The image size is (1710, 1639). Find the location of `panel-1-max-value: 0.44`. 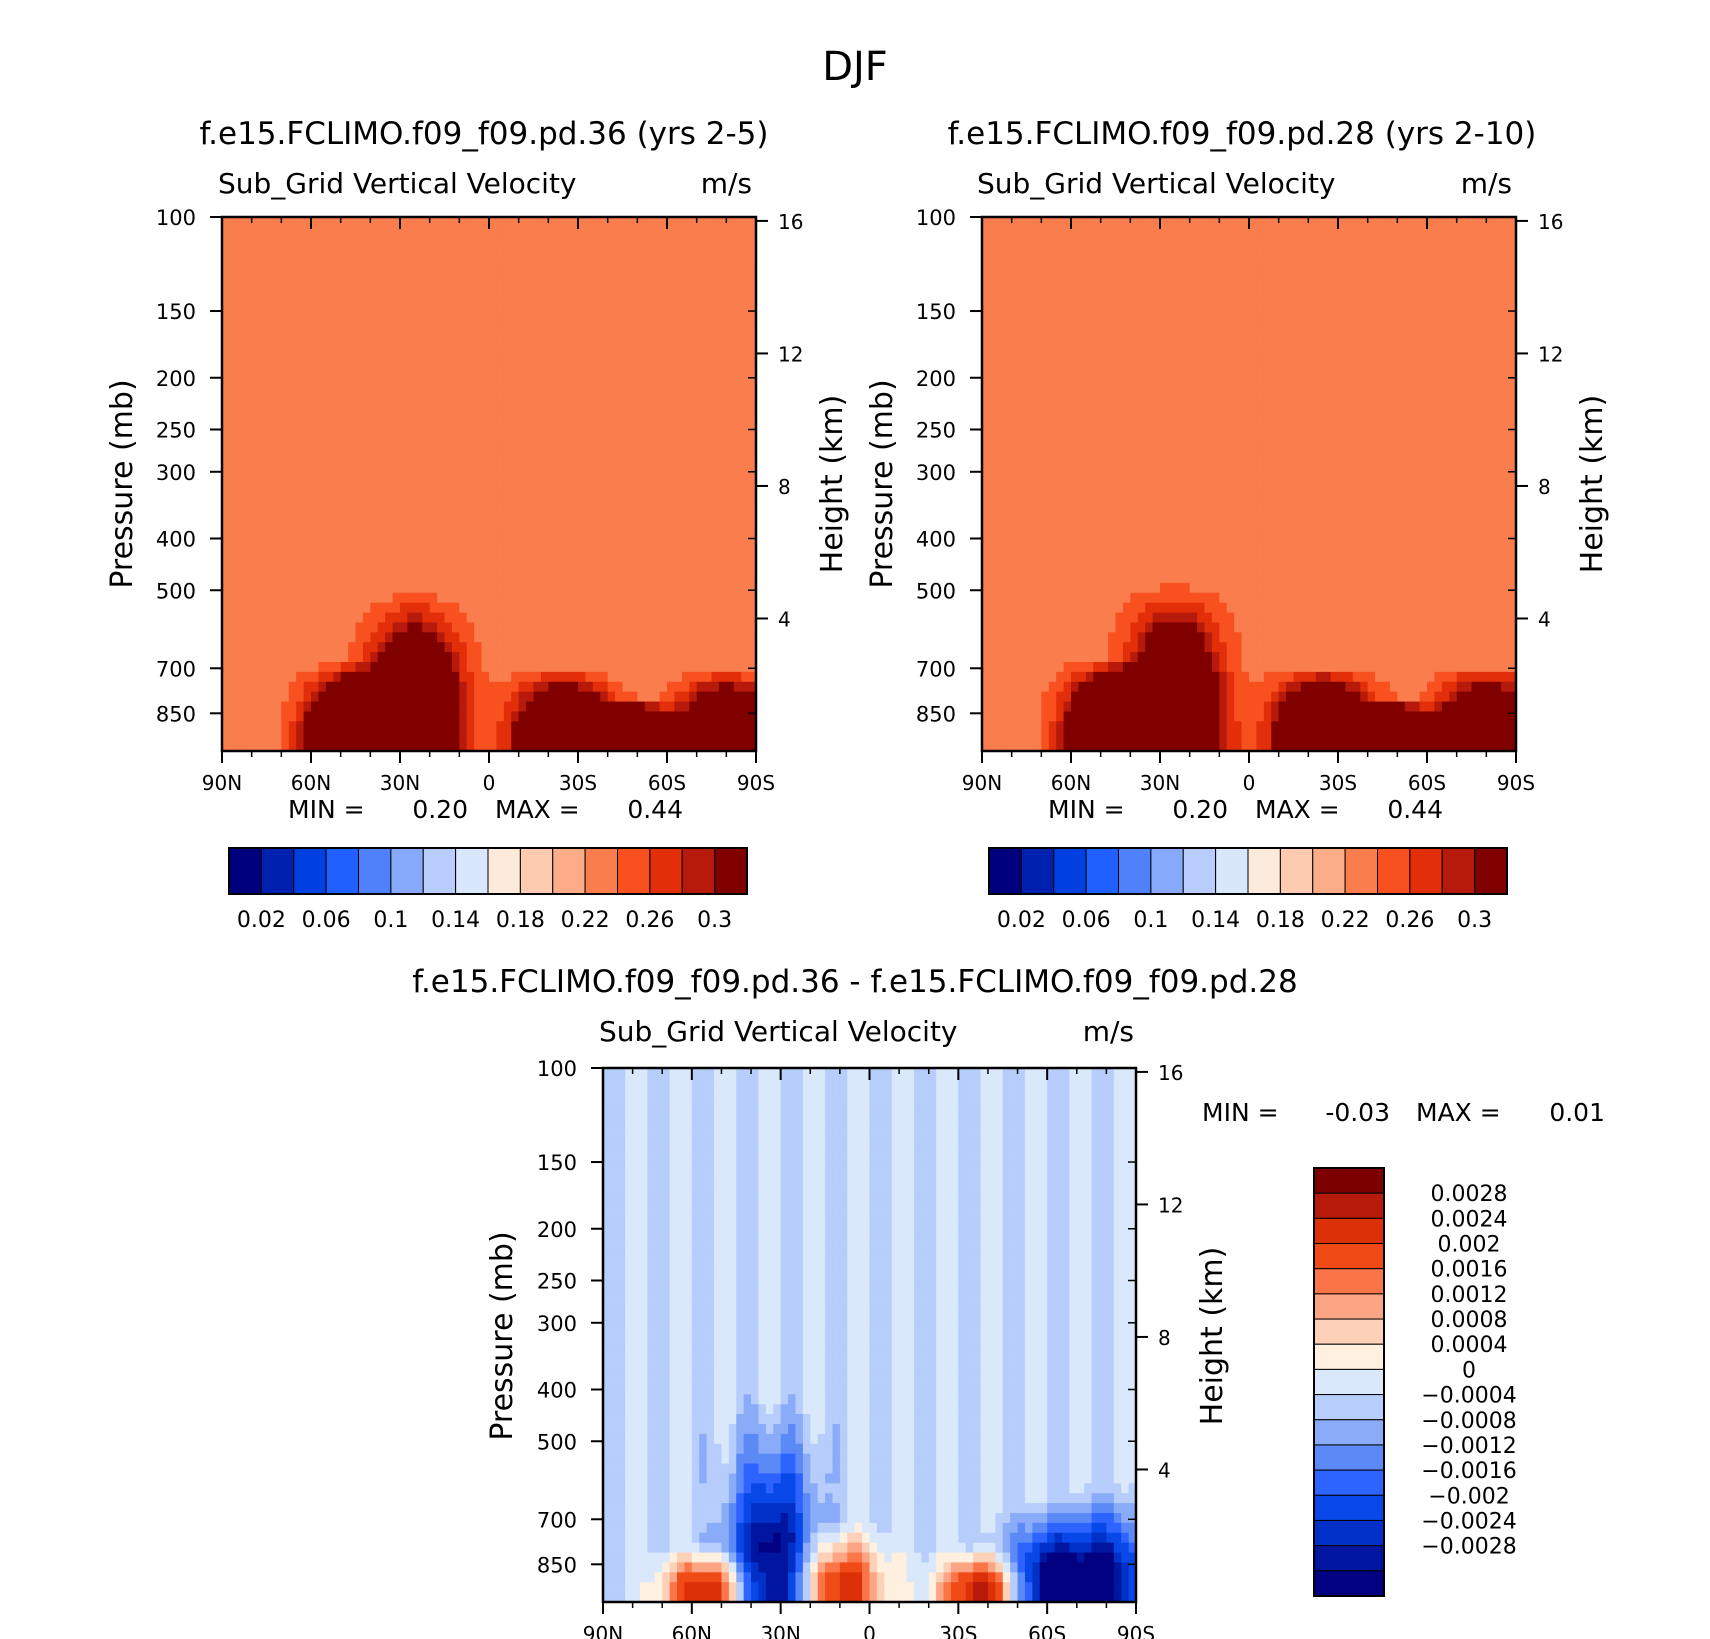

panel-1-max-value: 0.44 is located at coordinates (655, 809).